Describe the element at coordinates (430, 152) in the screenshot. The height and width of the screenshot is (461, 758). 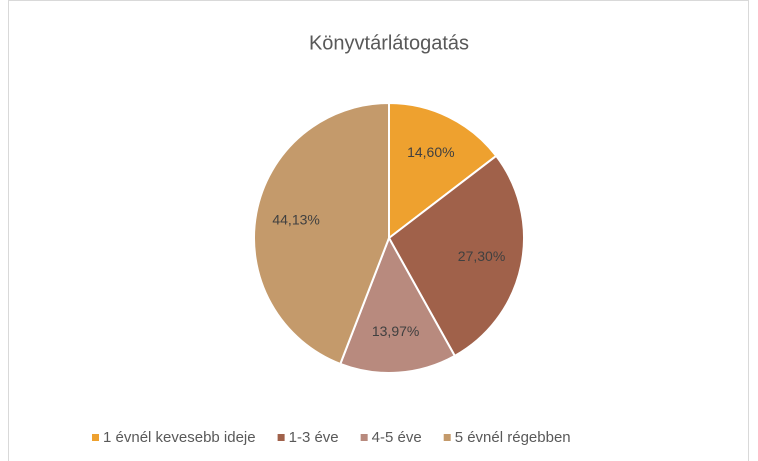
I see `data-label: 14,60%` at that location.